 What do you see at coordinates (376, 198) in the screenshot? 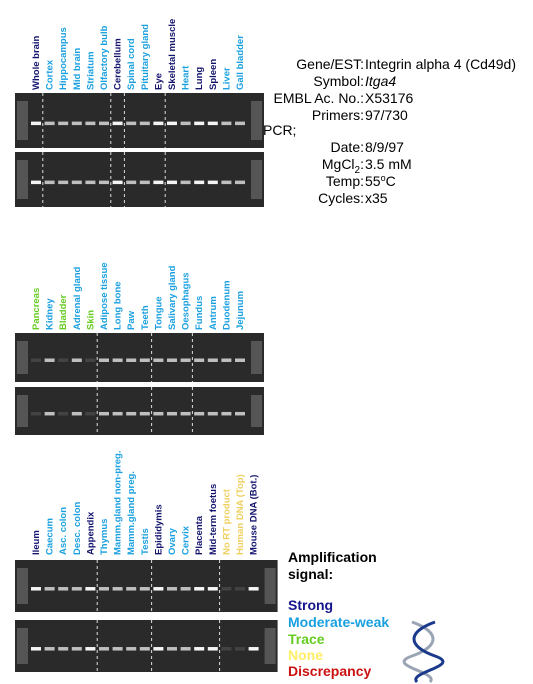
I see `value-text: x35` at bounding box center [376, 198].